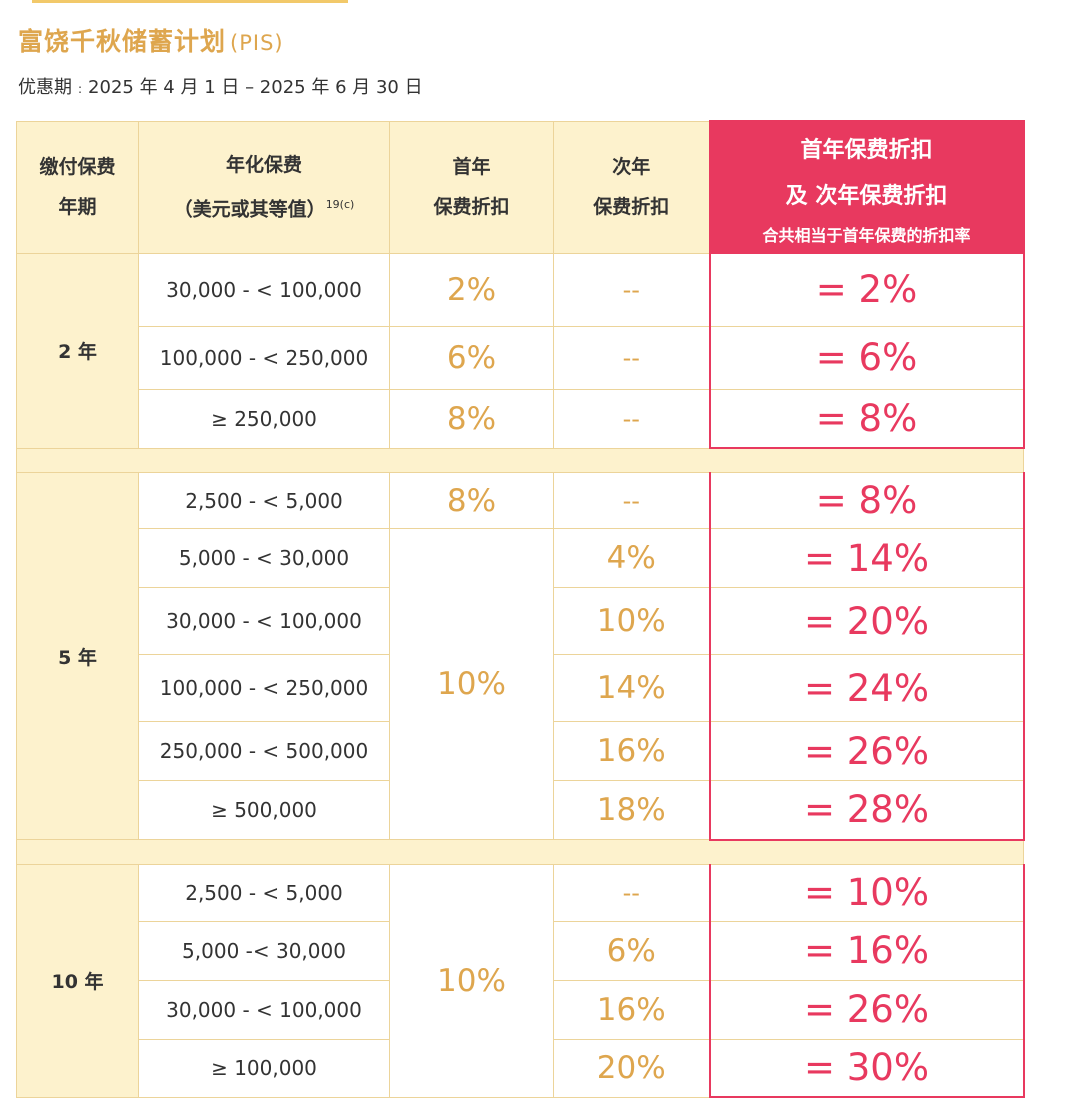 This screenshot has width=1080, height=1115. Describe the element at coordinates (77, 167) in the screenshot. I see `header-payment-term-line1: 缴付保费` at that location.